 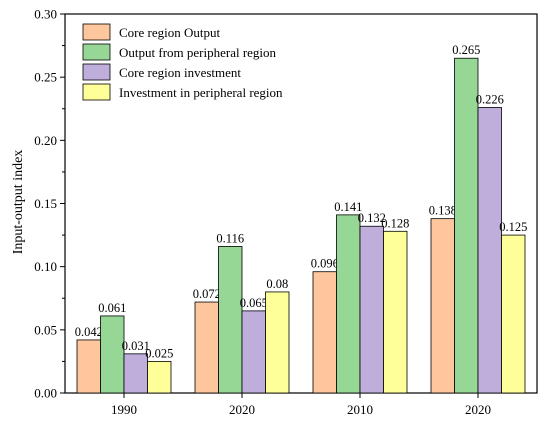 What do you see at coordinates (124, 409) in the screenshot?
I see `x-tick-label: 1990` at bounding box center [124, 409].